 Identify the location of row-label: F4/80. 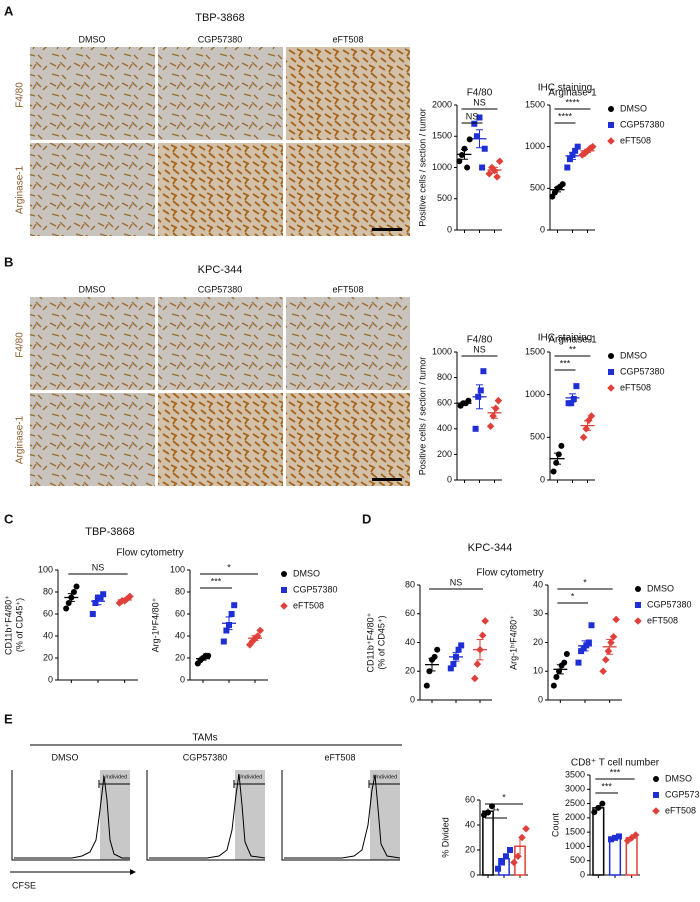
(20, 345).